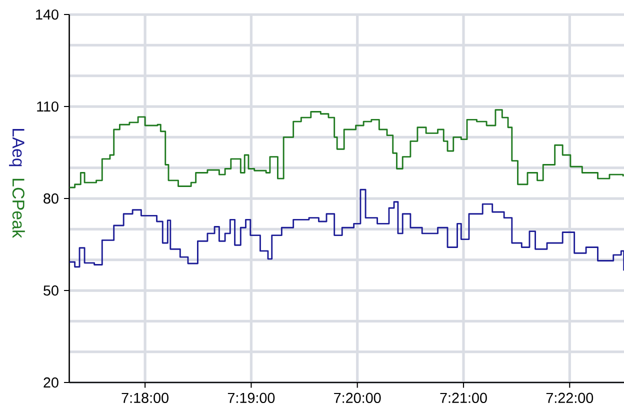 The height and width of the screenshot is (418, 624). Describe the element at coordinates (51, 383) in the screenshot. I see `y-tick-label: 20` at that location.